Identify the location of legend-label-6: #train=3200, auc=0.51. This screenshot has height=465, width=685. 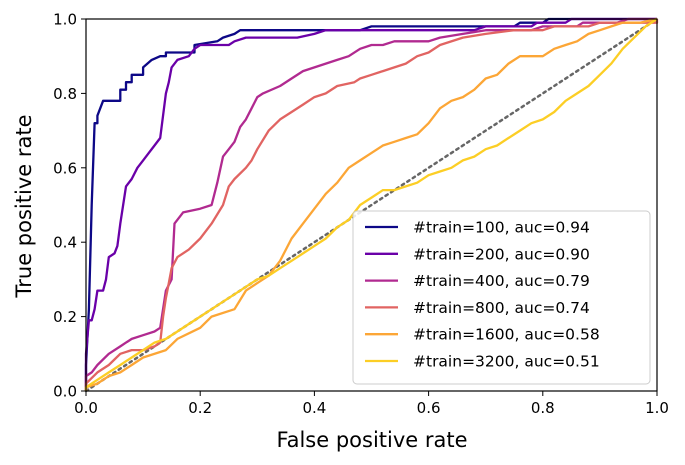
(506, 362).